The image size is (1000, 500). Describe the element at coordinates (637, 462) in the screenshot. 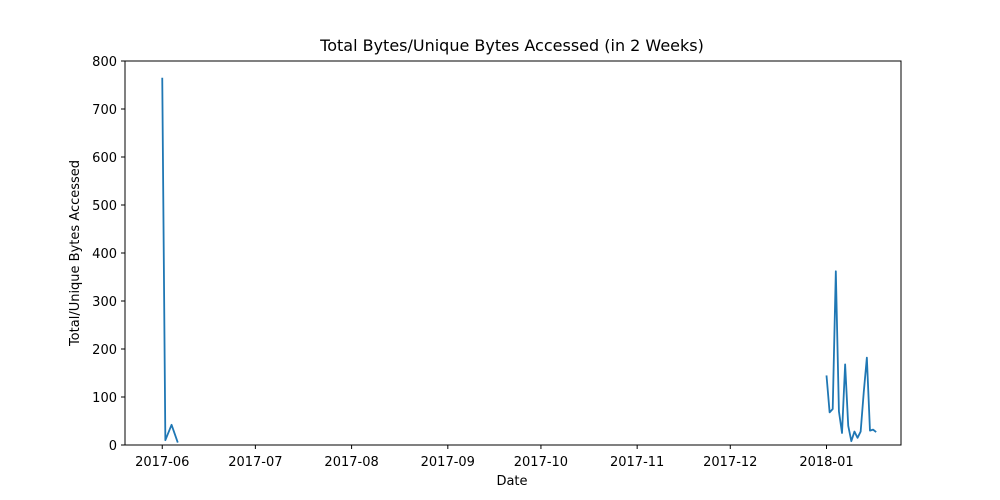

I see `x-tick-label: 2017-11` at that location.